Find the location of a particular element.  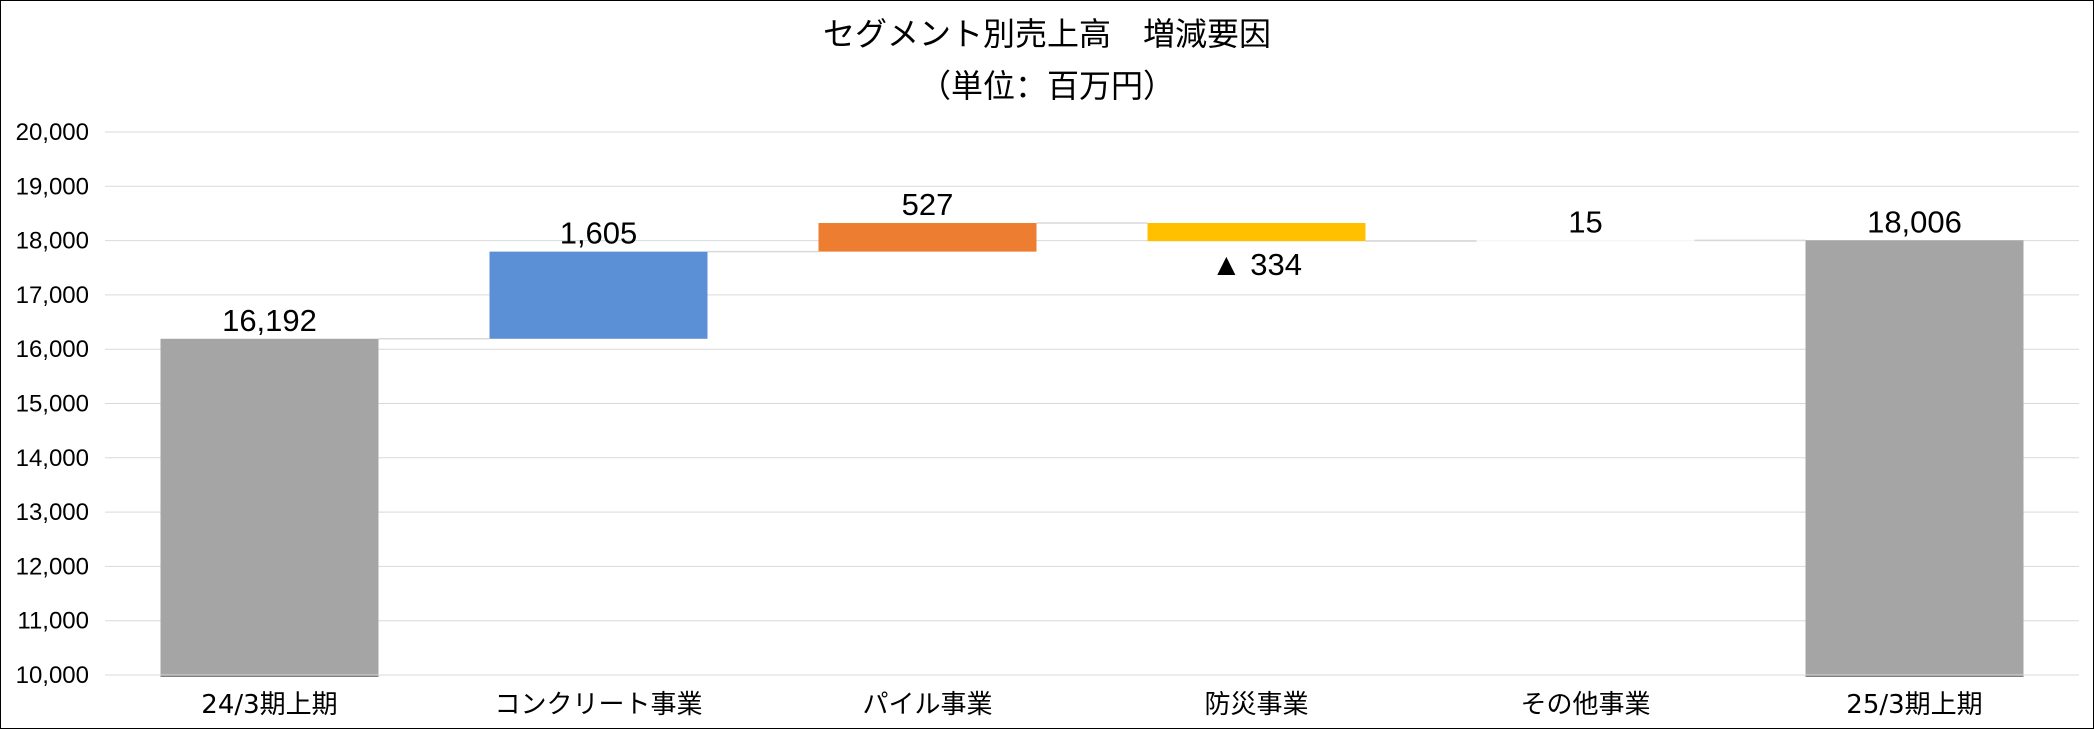

y-tick-label: 11,000 is located at coordinates (53, 621).